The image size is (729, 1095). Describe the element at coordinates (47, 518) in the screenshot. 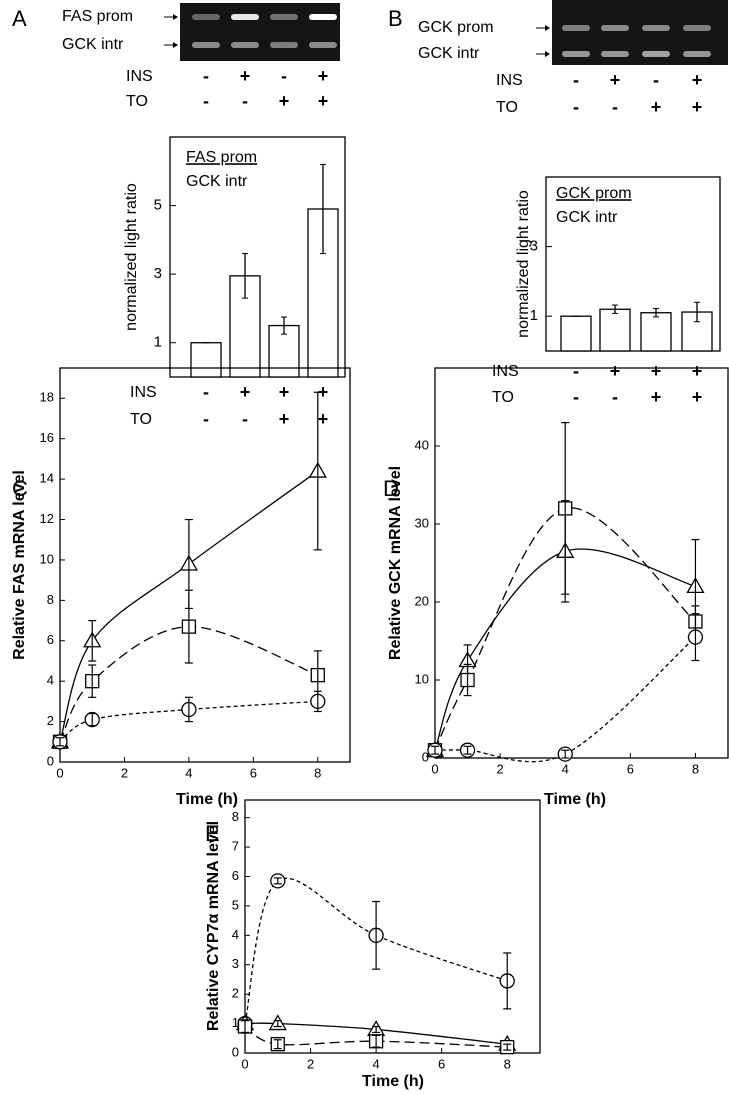

I see `y-tick-label: 12` at that location.